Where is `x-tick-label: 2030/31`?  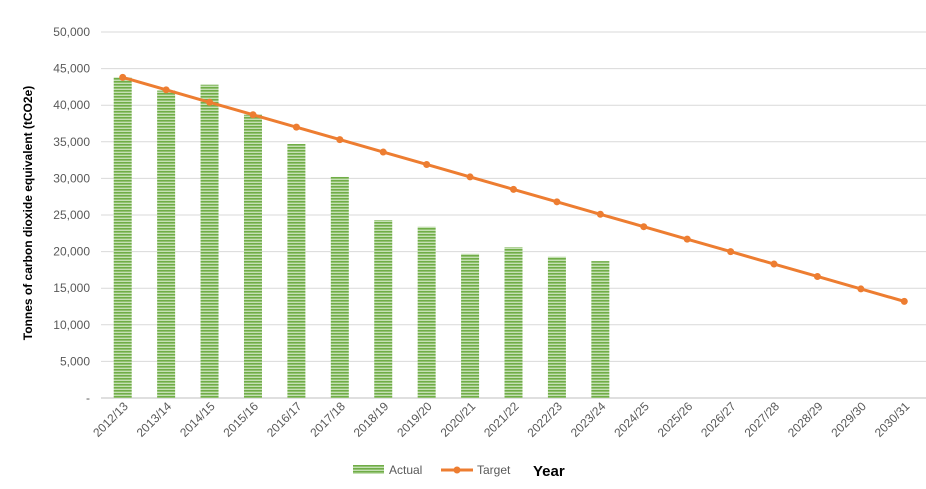 x-tick-label: 2030/31 is located at coordinates (892, 419).